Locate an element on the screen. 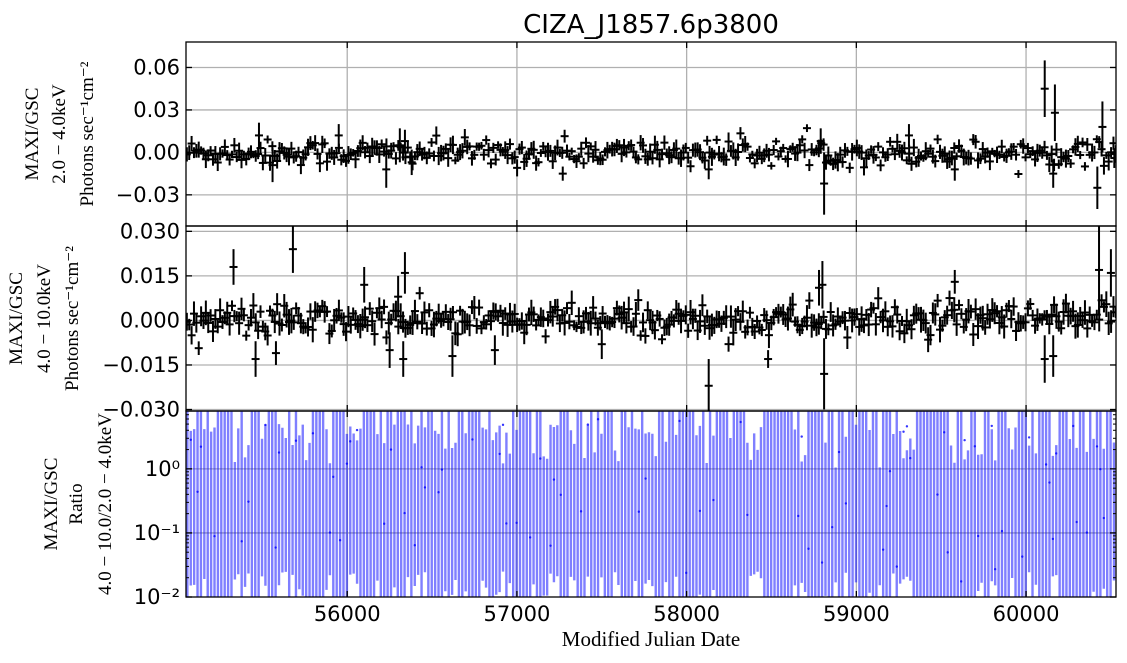 The width and height of the screenshot is (1127, 663). x-tick-label: 56000 is located at coordinates (347, 614).